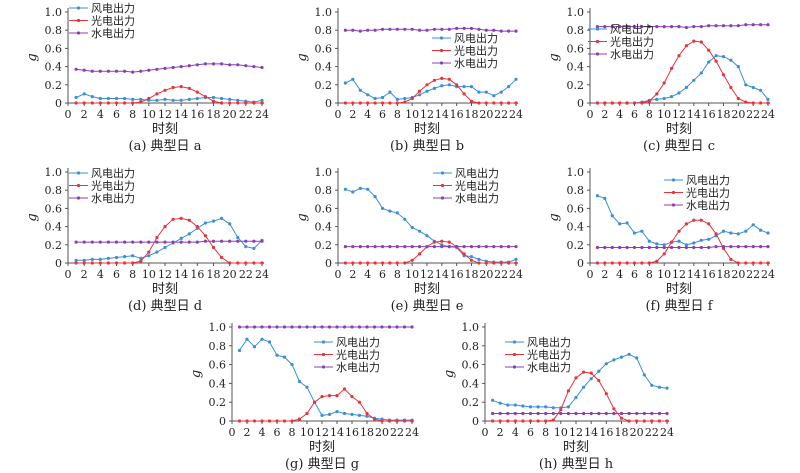 The height and width of the screenshot is (473, 800). Describe the element at coordinates (753, 114) in the screenshot. I see `x-tick-label: 22` at that location.